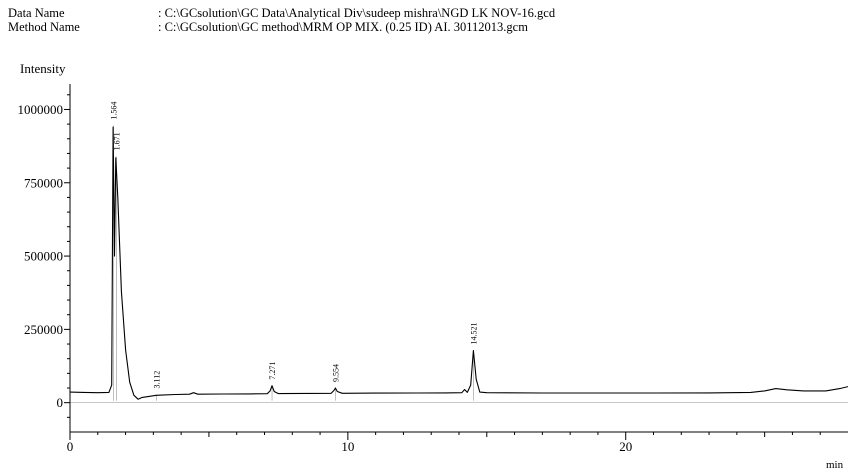  I want to click on y-tick-label: 1000000, so click(41, 109).